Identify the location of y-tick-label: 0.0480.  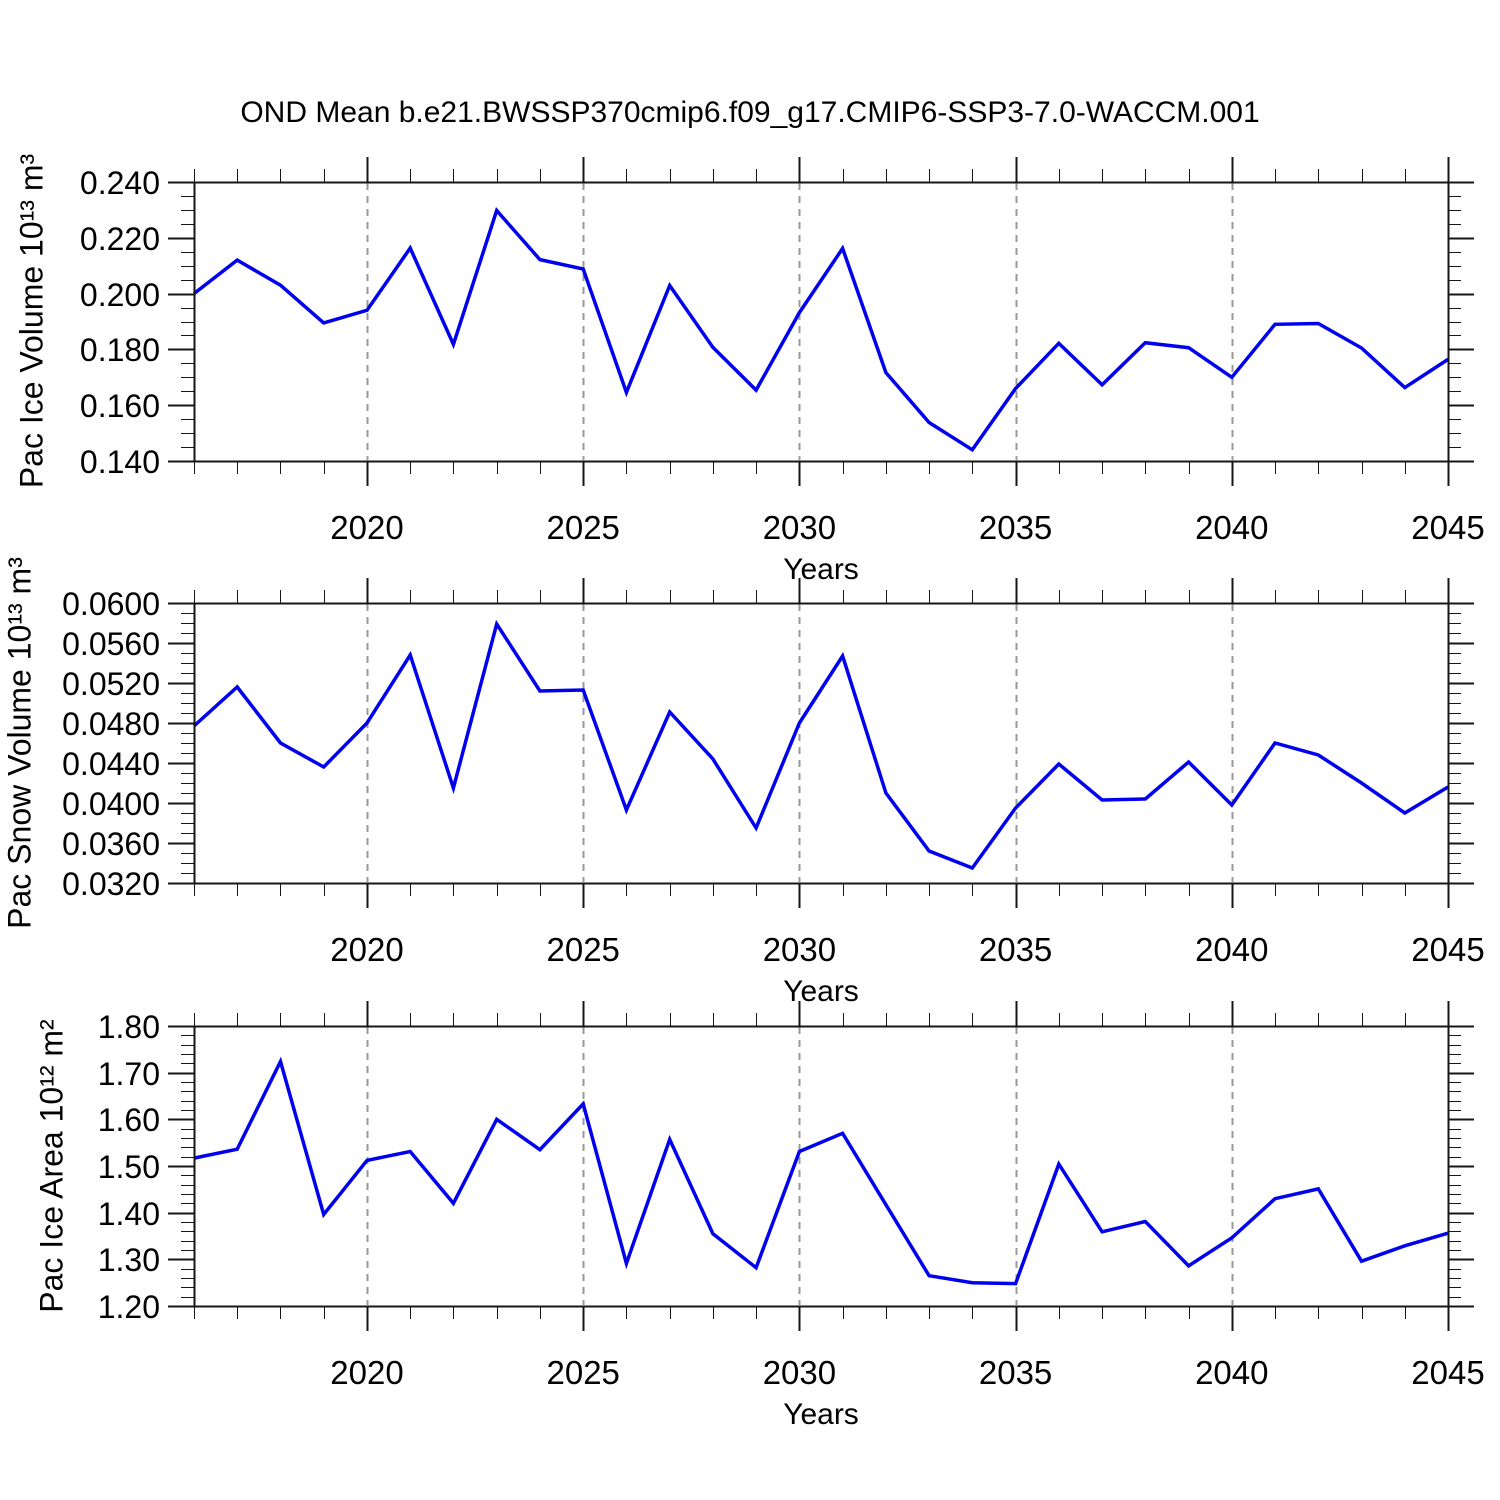
(111, 724).